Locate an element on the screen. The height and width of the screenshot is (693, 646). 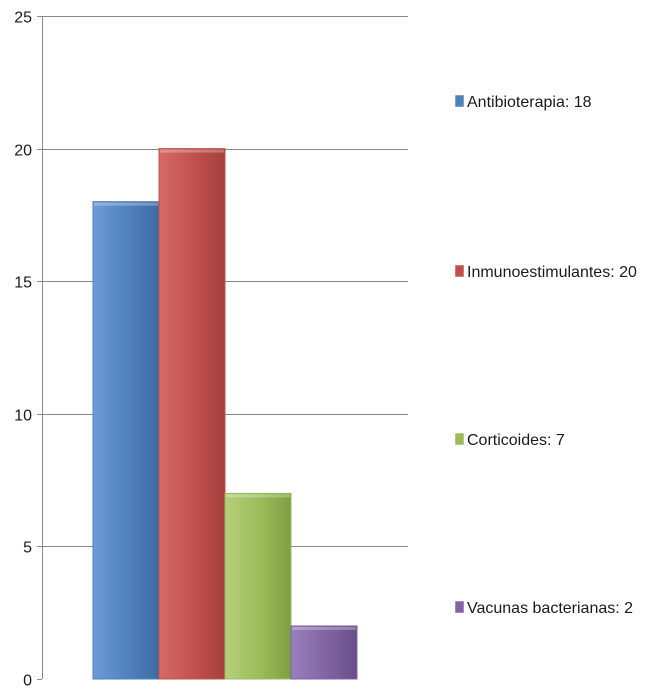
bar-corticoides is located at coordinates (258, 586).